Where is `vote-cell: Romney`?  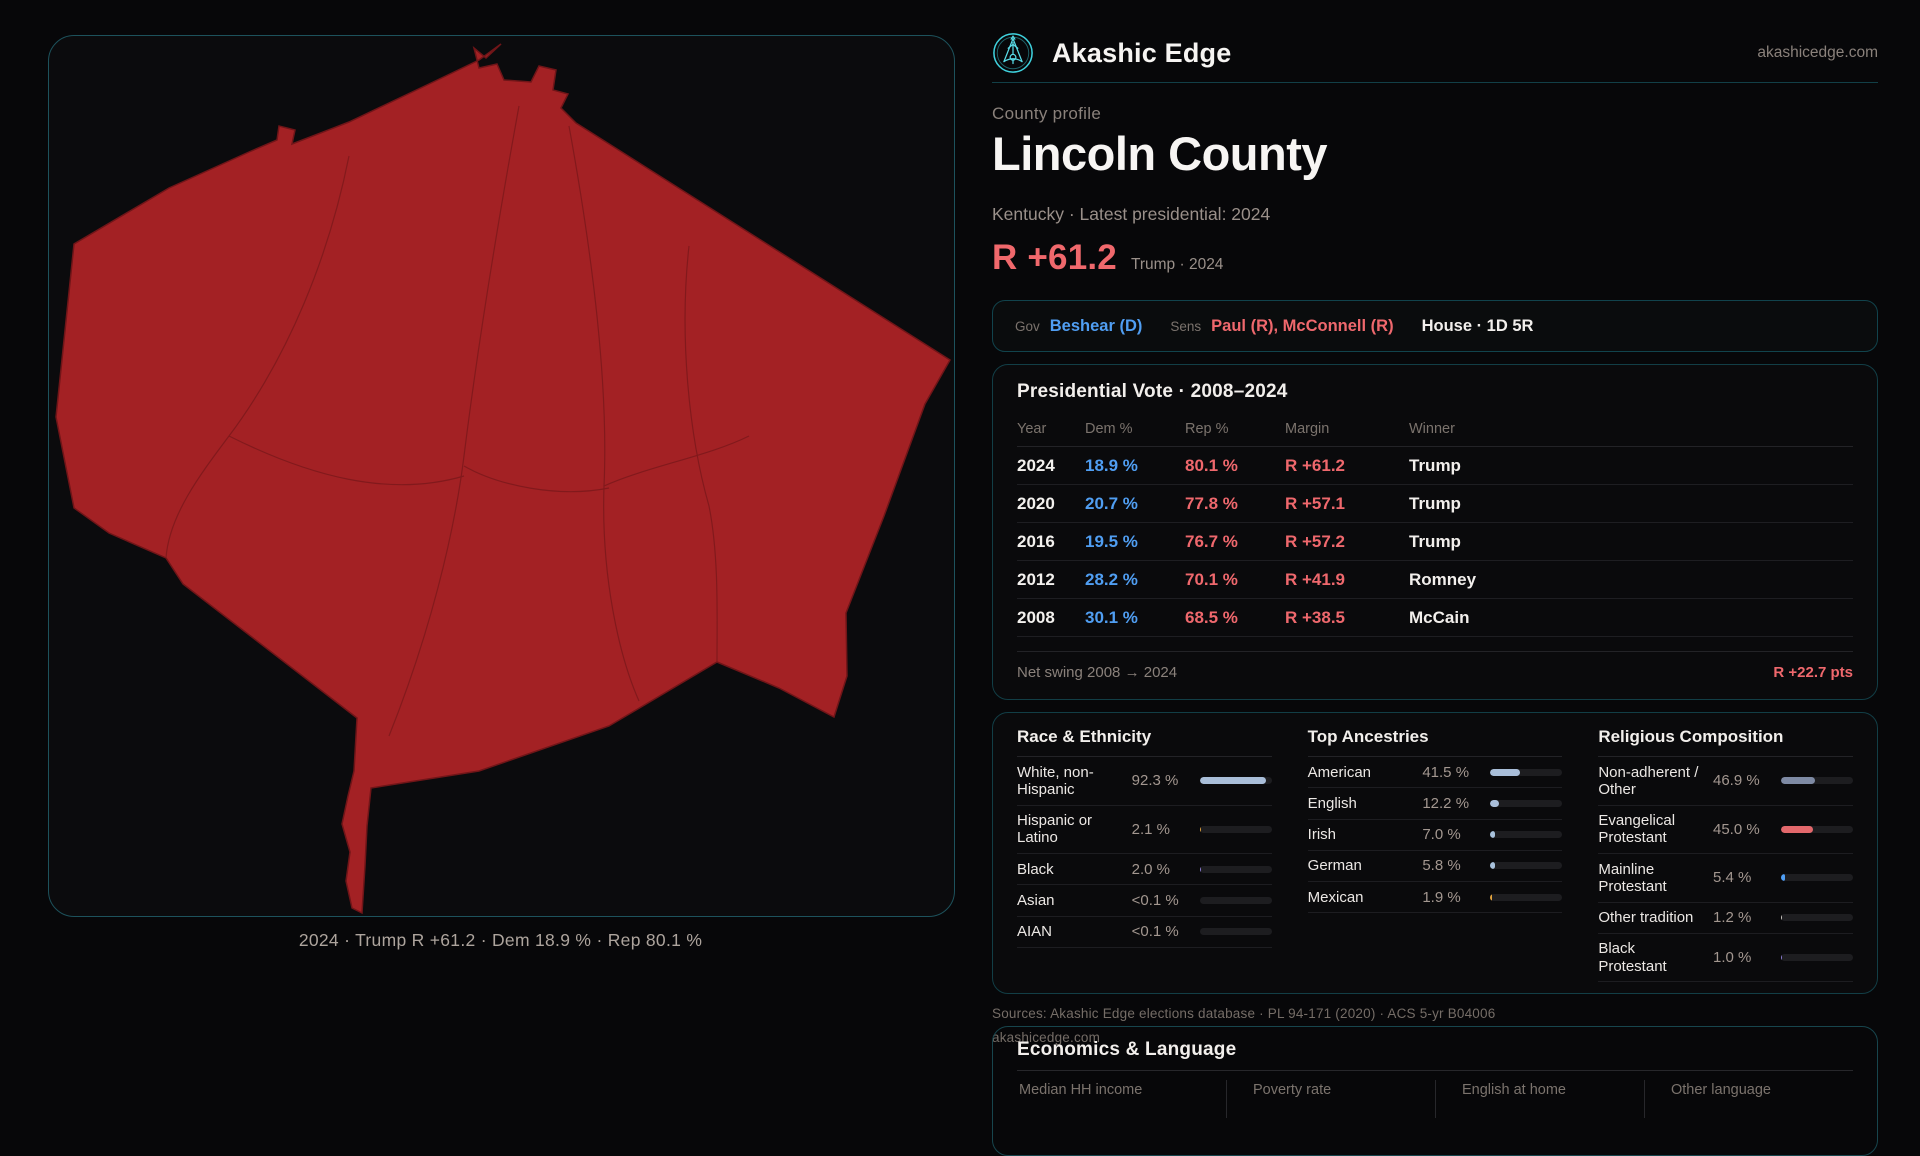 vote-cell: Romney is located at coordinates (1443, 579).